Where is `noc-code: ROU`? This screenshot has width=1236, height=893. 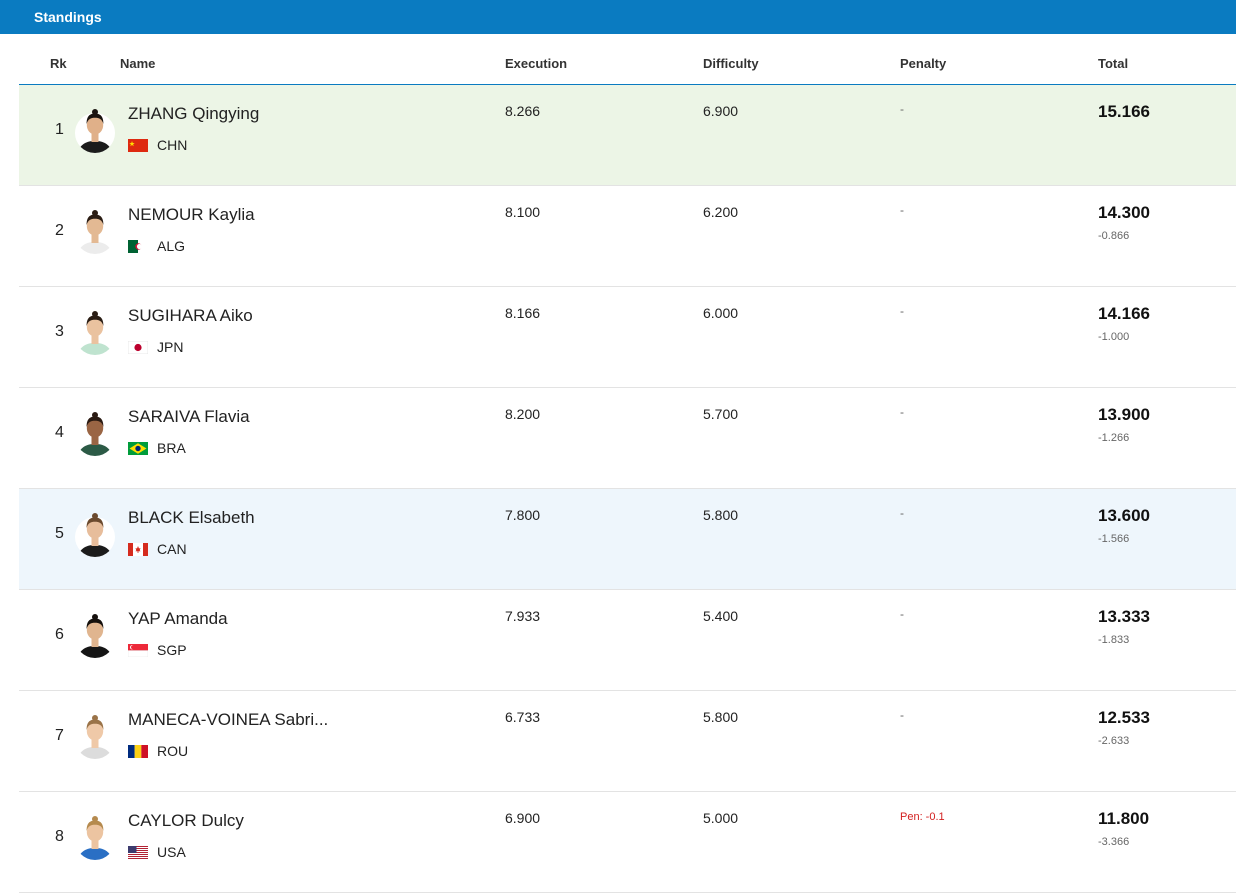
noc-code: ROU is located at coordinates (173, 751).